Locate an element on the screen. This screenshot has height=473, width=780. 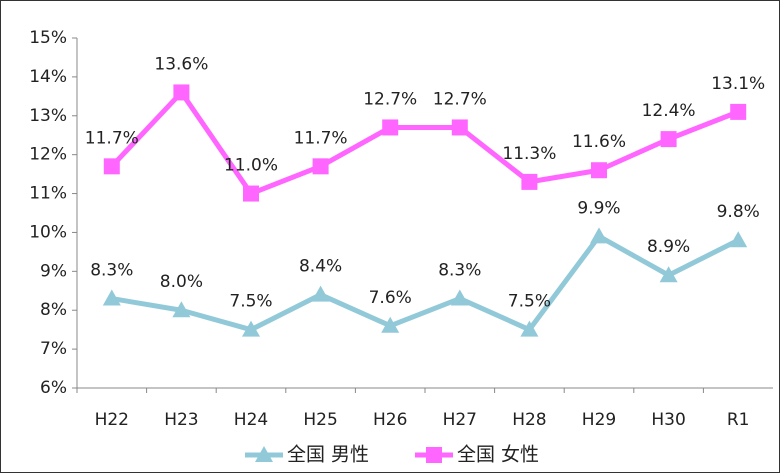
y-tick-label: 6% is located at coordinates (53, 388).